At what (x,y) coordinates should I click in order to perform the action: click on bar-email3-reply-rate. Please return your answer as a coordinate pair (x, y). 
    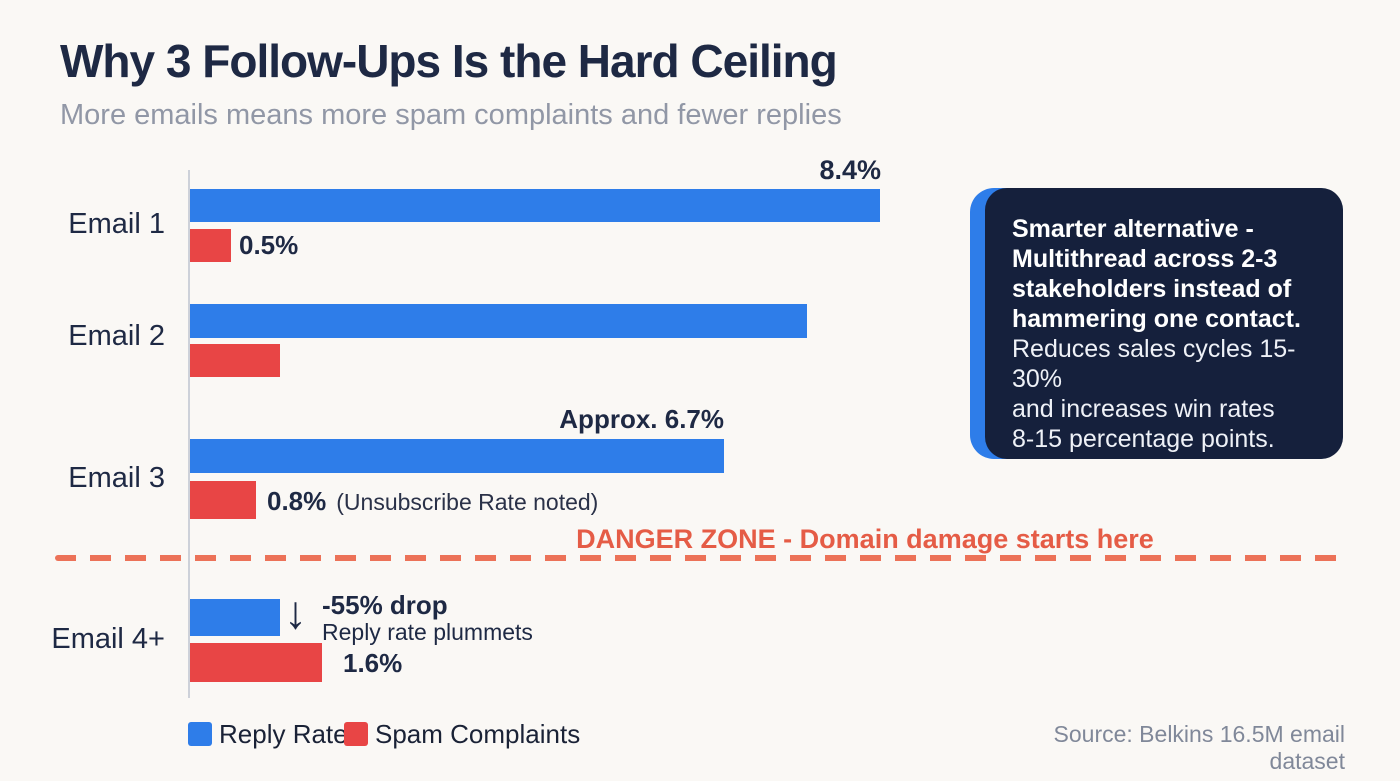
    Looking at the image, I should click on (457, 456).